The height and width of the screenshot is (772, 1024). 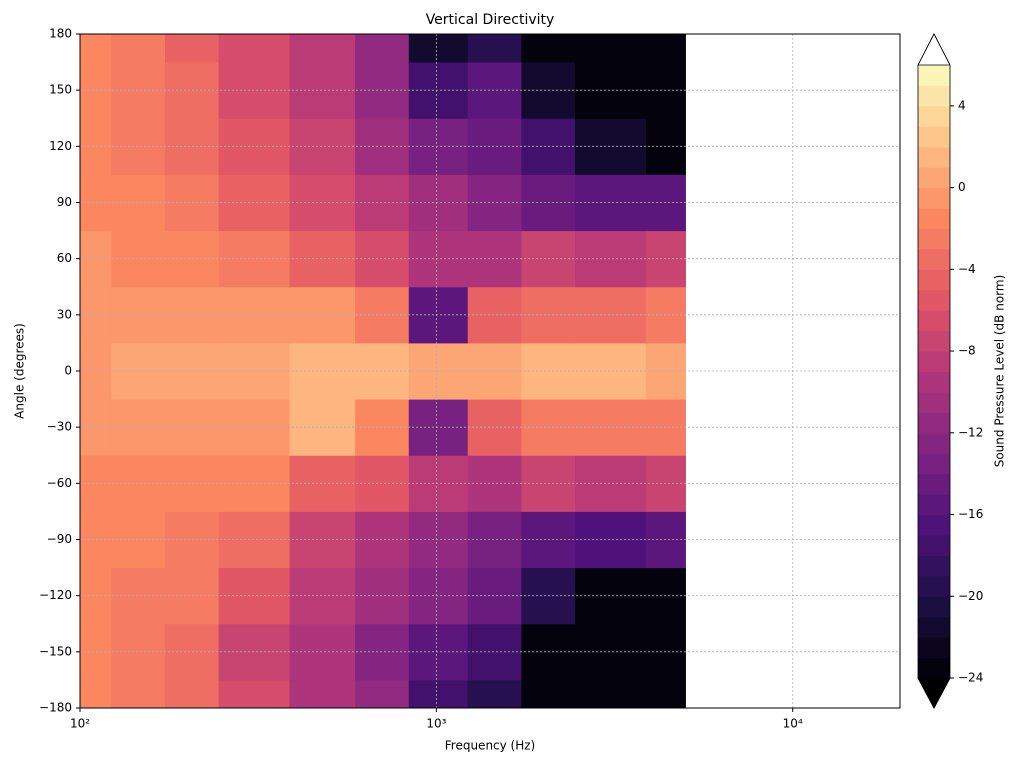 What do you see at coordinates (60, 90) in the screenshot?
I see `y-tick-label: 150` at bounding box center [60, 90].